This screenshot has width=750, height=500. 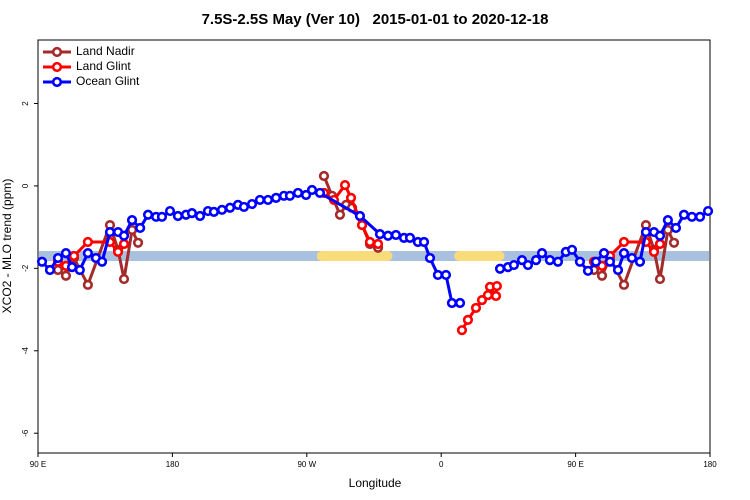 I want to click on y-tick-label: -4, so click(x=25, y=351).